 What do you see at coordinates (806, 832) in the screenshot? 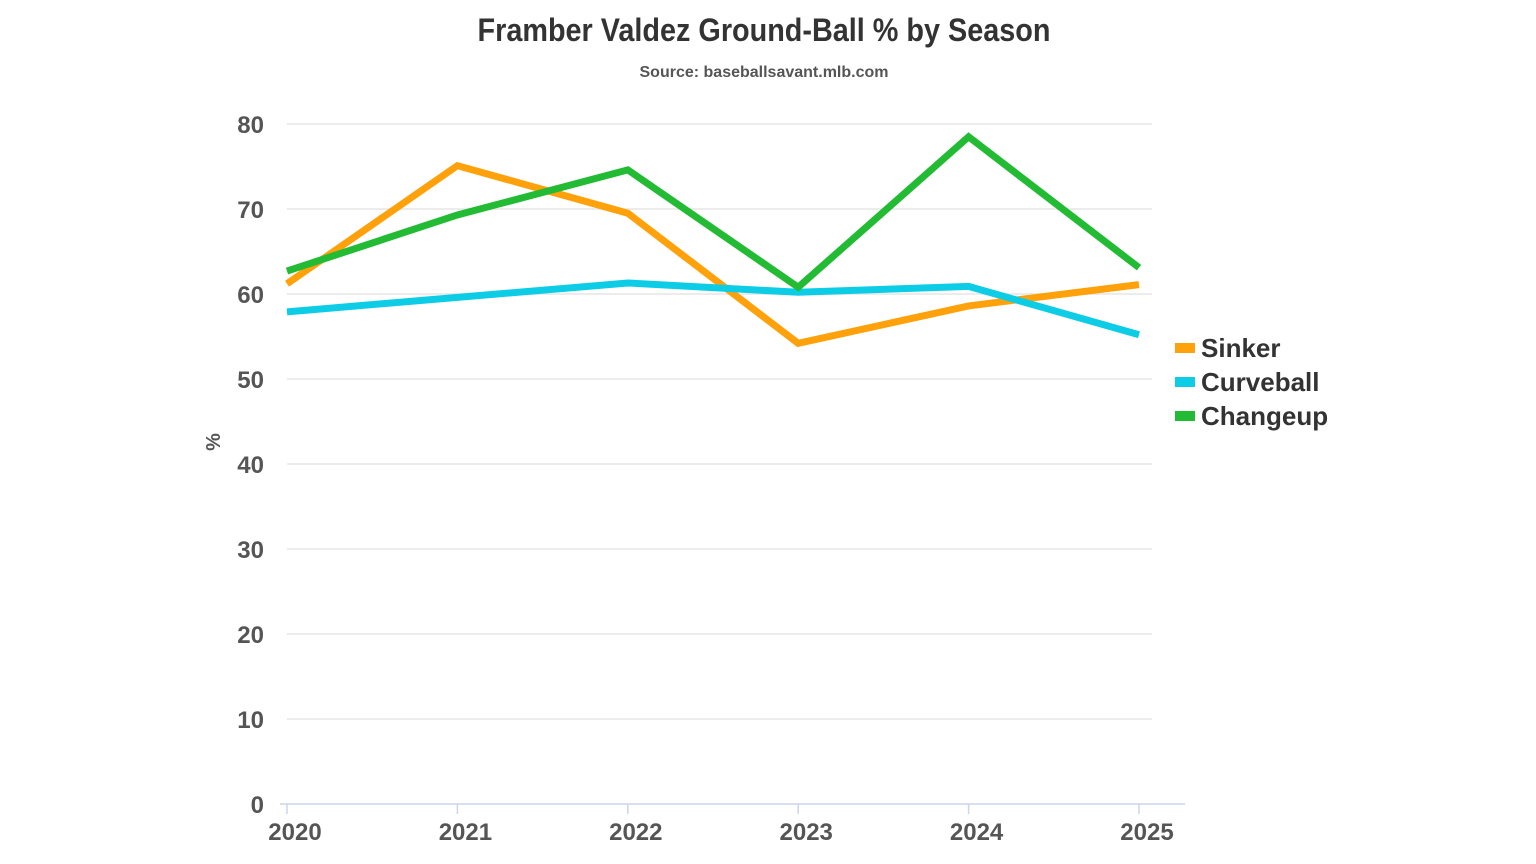
I see `x-tick-label: 2023` at bounding box center [806, 832].